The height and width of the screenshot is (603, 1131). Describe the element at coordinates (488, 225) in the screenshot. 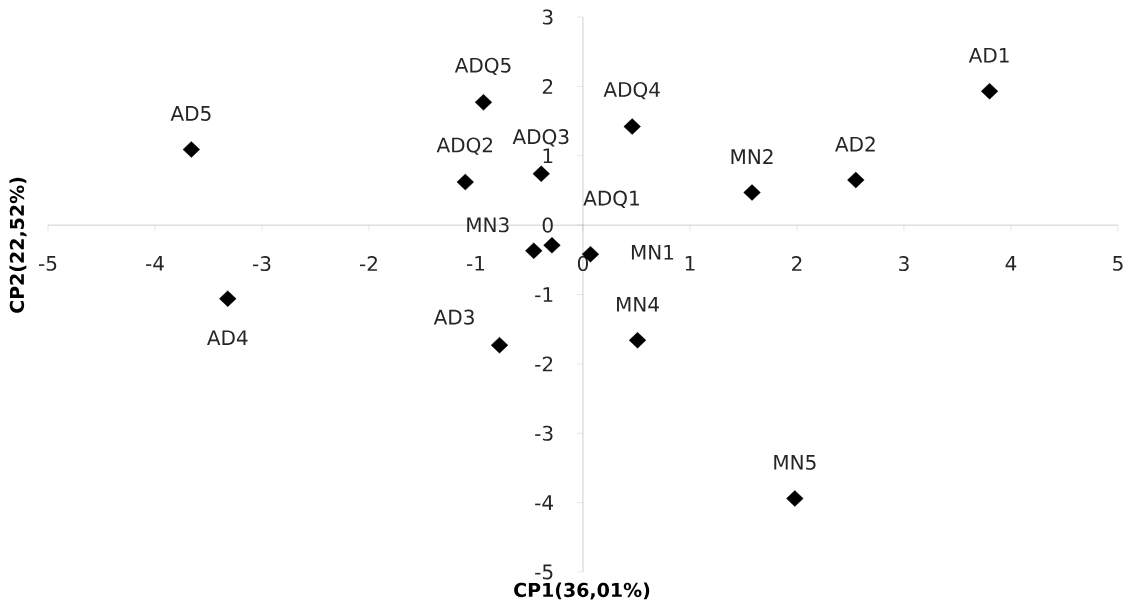

I see `annotation: MN3` at that location.